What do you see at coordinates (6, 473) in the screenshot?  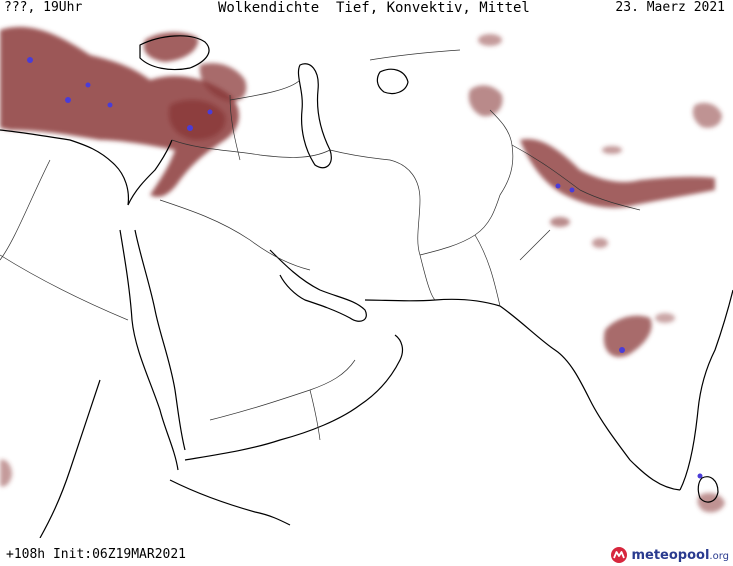 I see `cloud-area-africa-west` at bounding box center [6, 473].